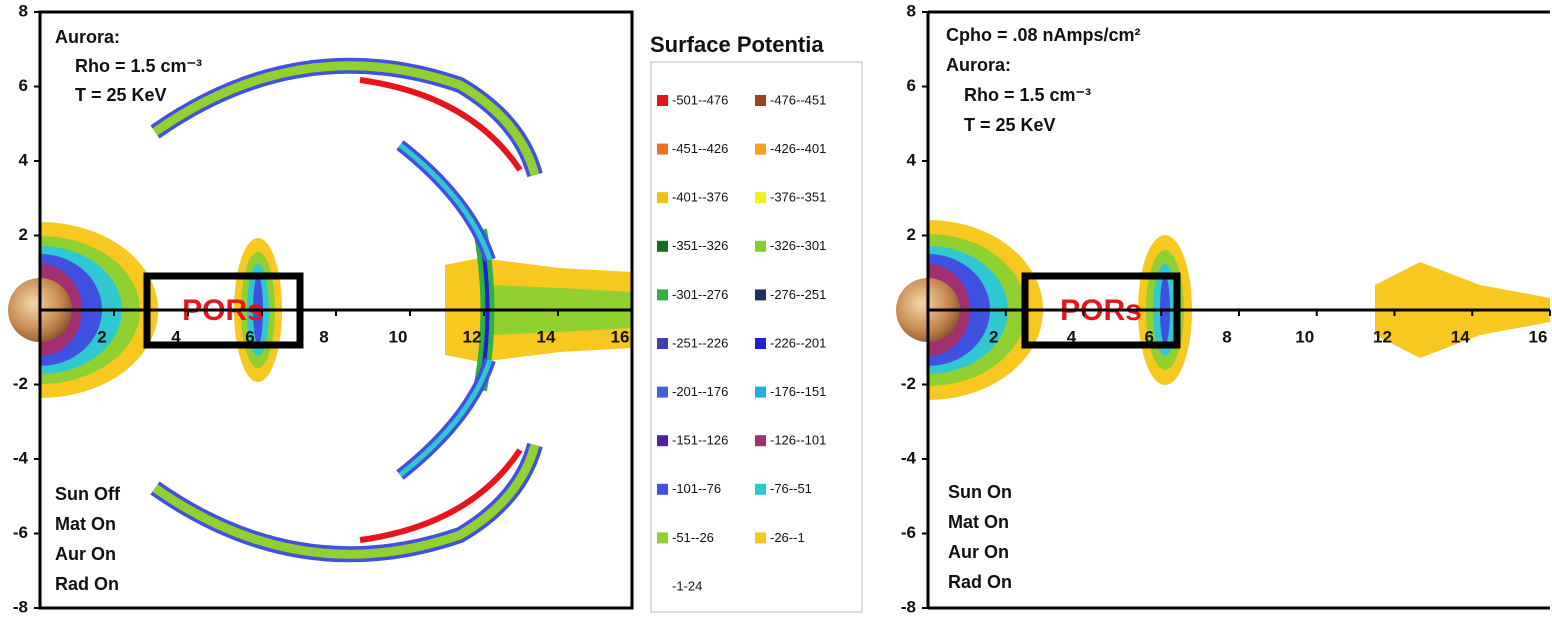 The image size is (1552, 619). What do you see at coordinates (791, 488) in the screenshot?
I see `legend-label: -76--51` at bounding box center [791, 488].